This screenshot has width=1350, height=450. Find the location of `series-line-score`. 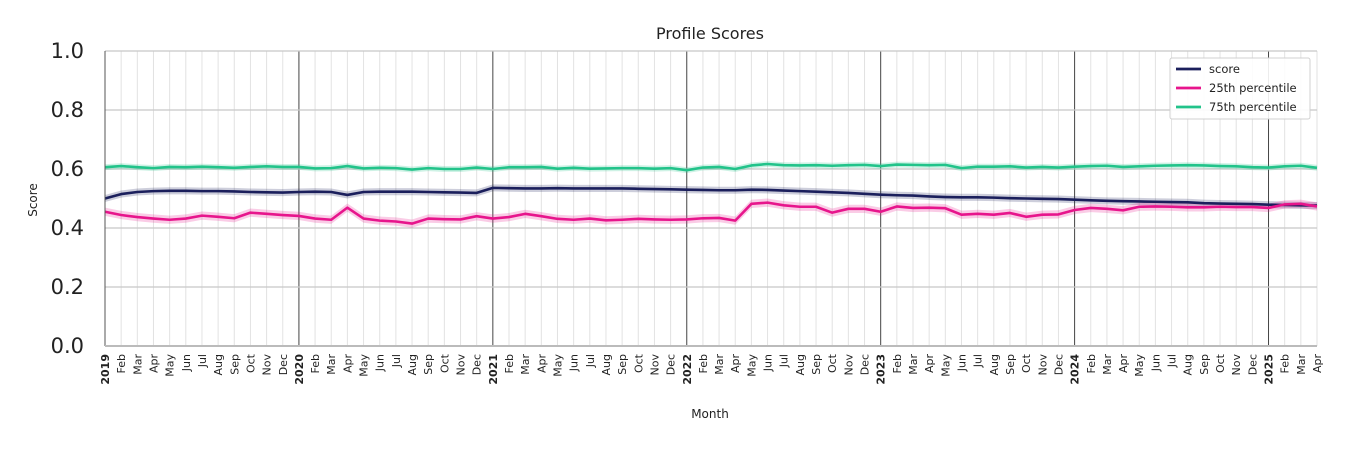

series-line-score is located at coordinates (711, 196).